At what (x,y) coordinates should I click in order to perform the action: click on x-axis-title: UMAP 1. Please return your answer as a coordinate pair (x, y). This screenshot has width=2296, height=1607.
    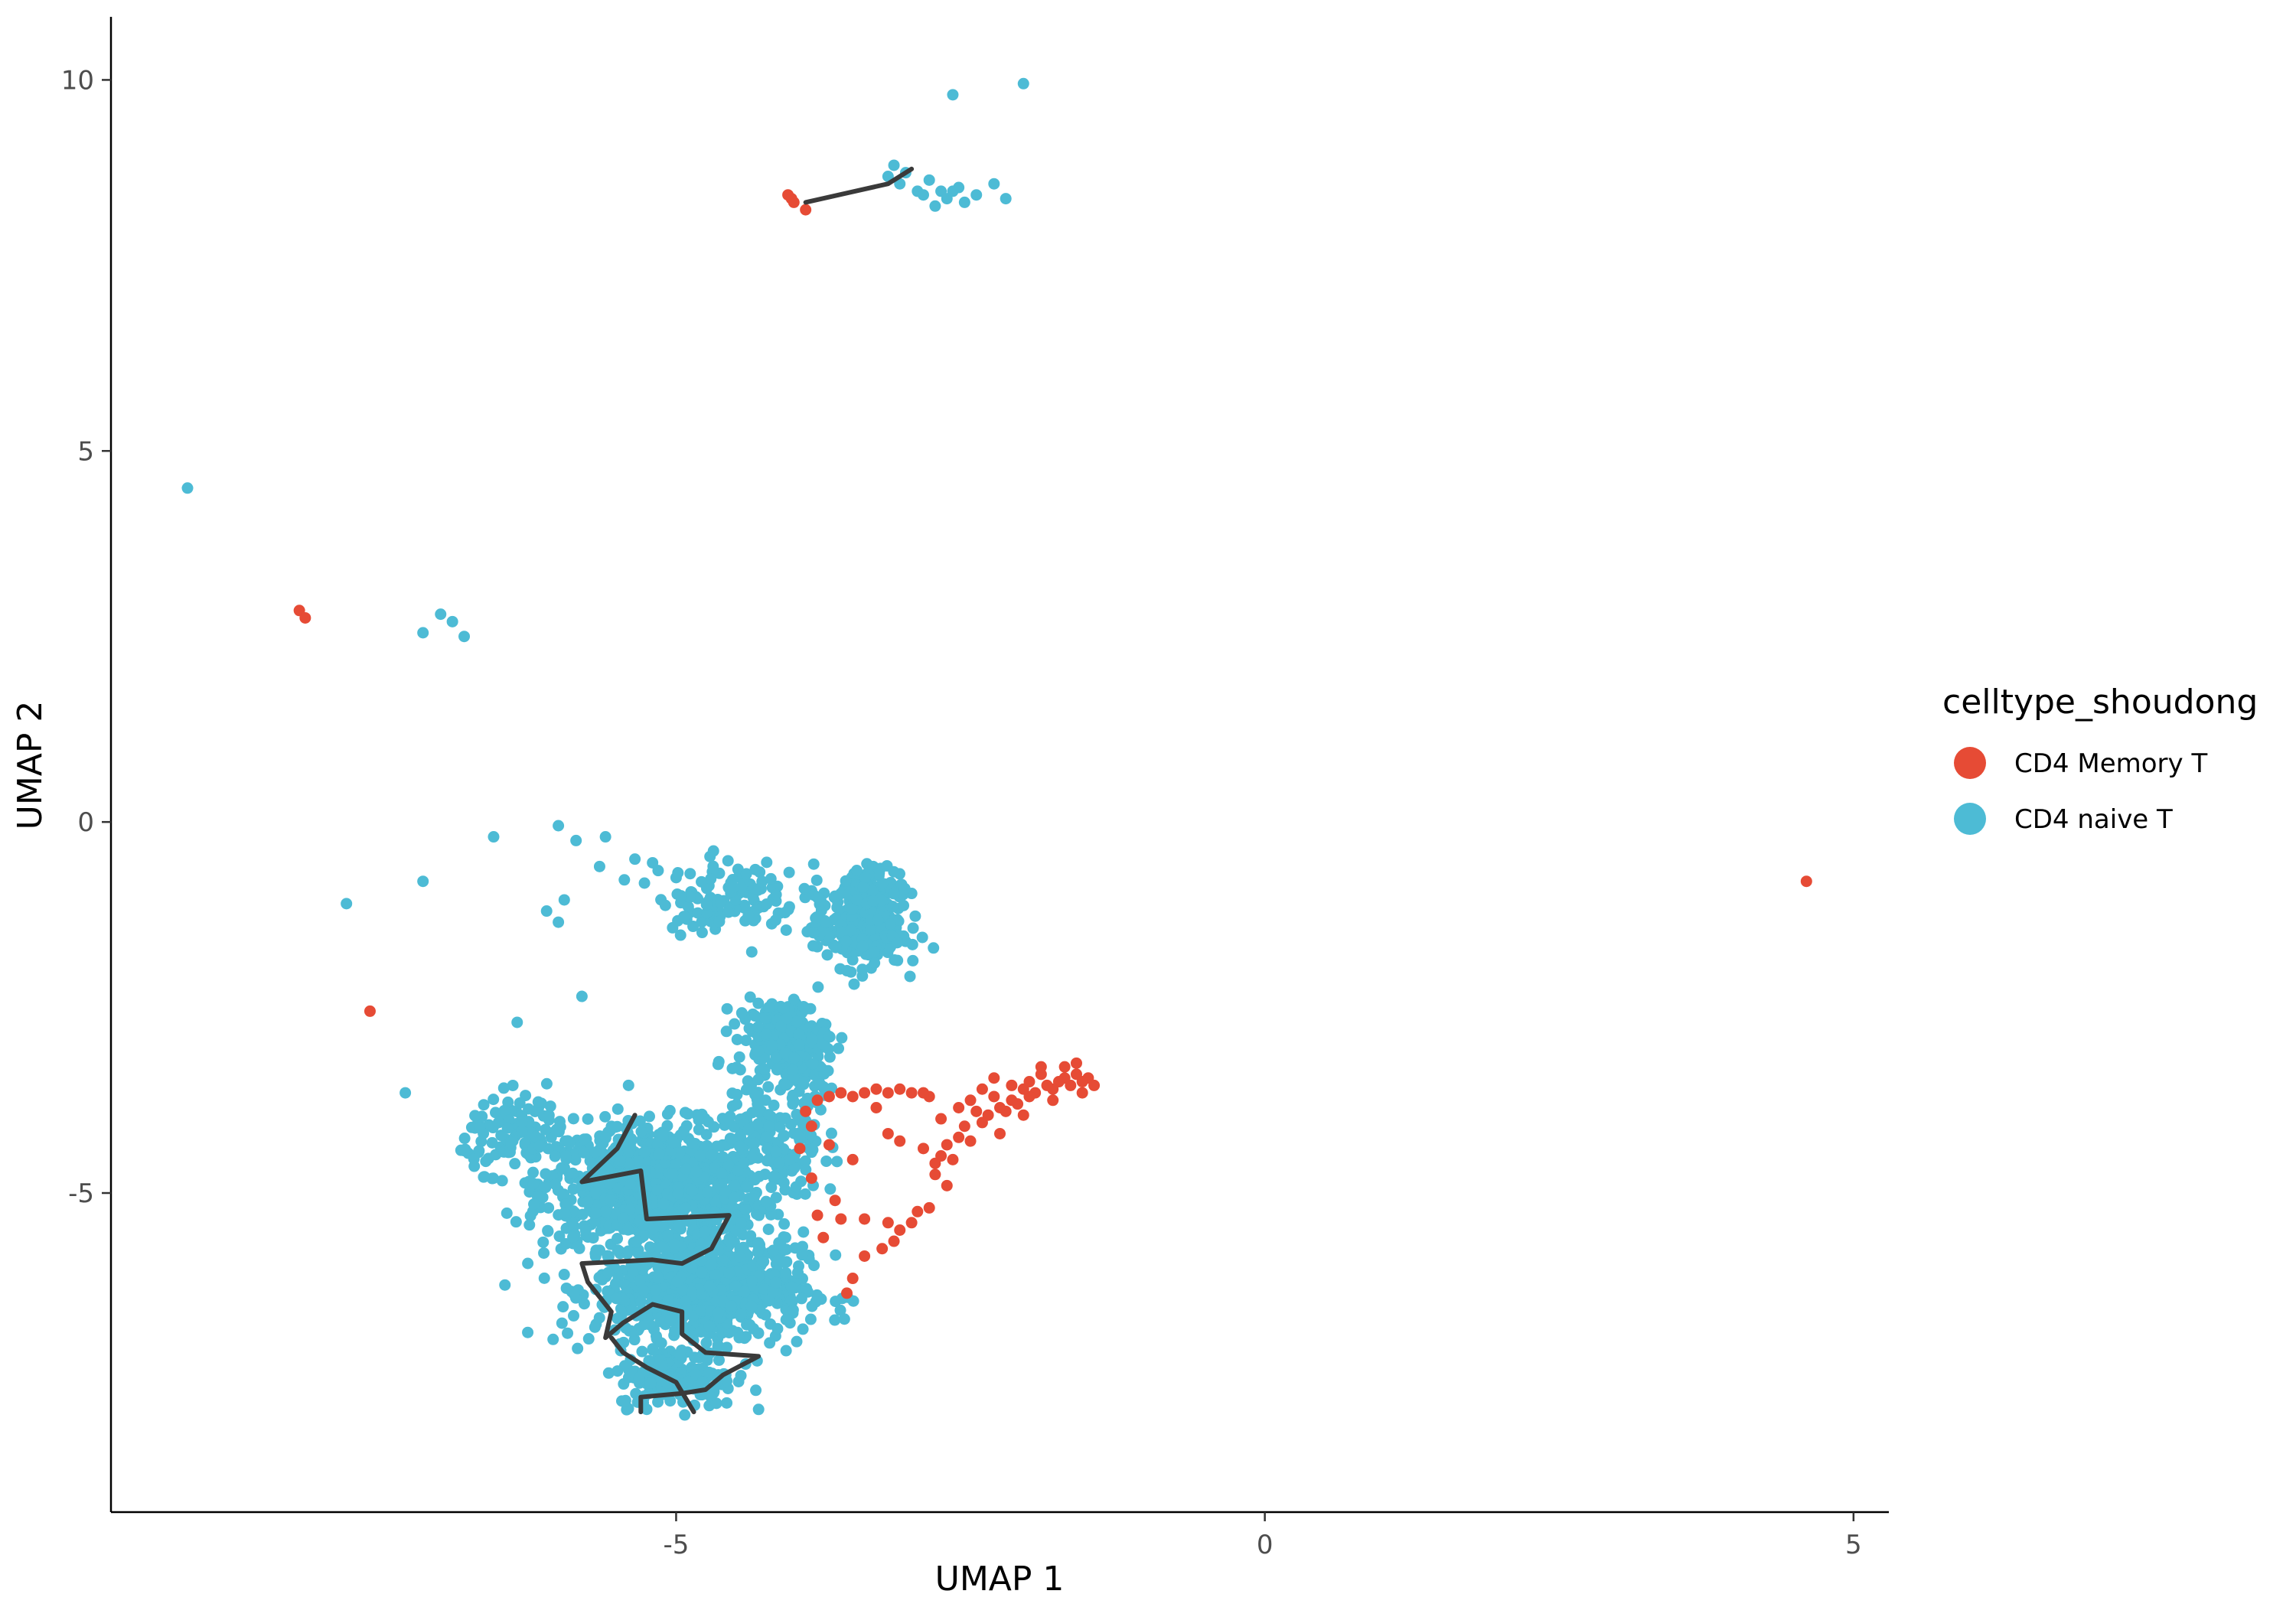
    Looking at the image, I should click on (1000, 1579).